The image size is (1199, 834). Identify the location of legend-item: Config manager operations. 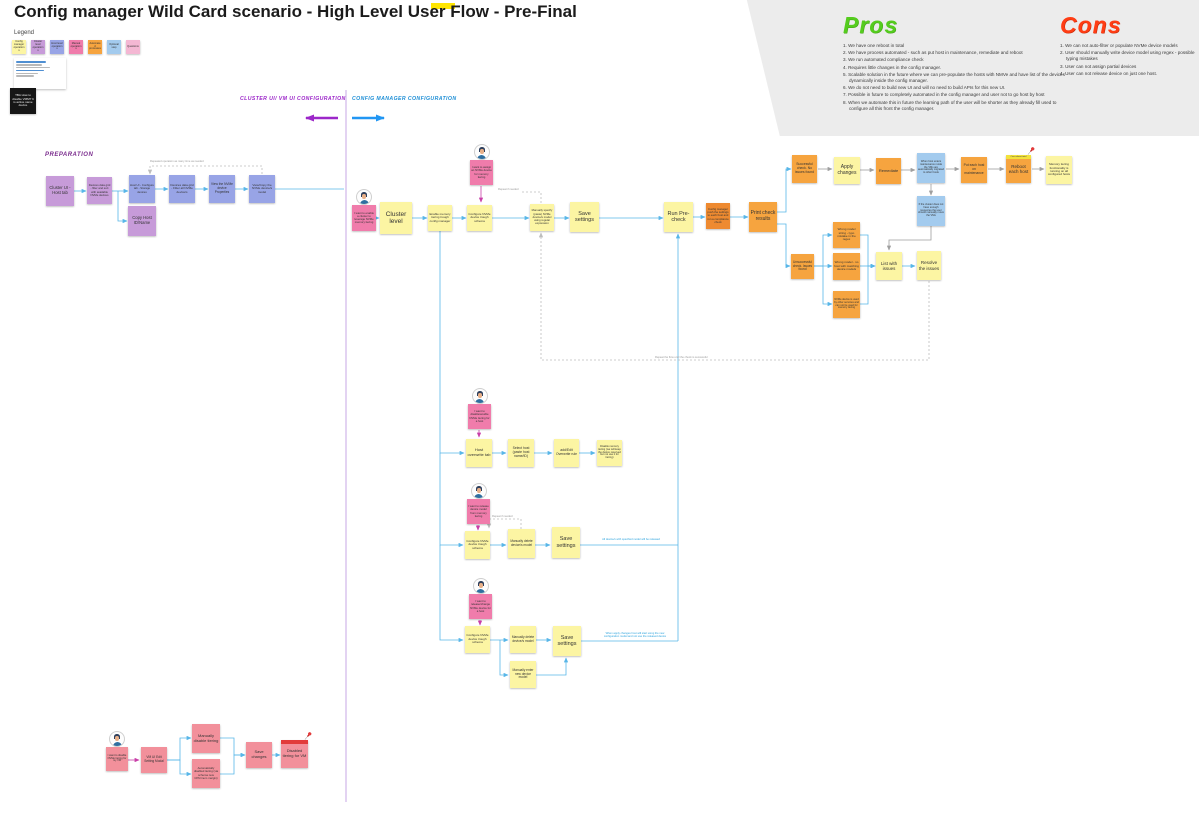
(19, 47).